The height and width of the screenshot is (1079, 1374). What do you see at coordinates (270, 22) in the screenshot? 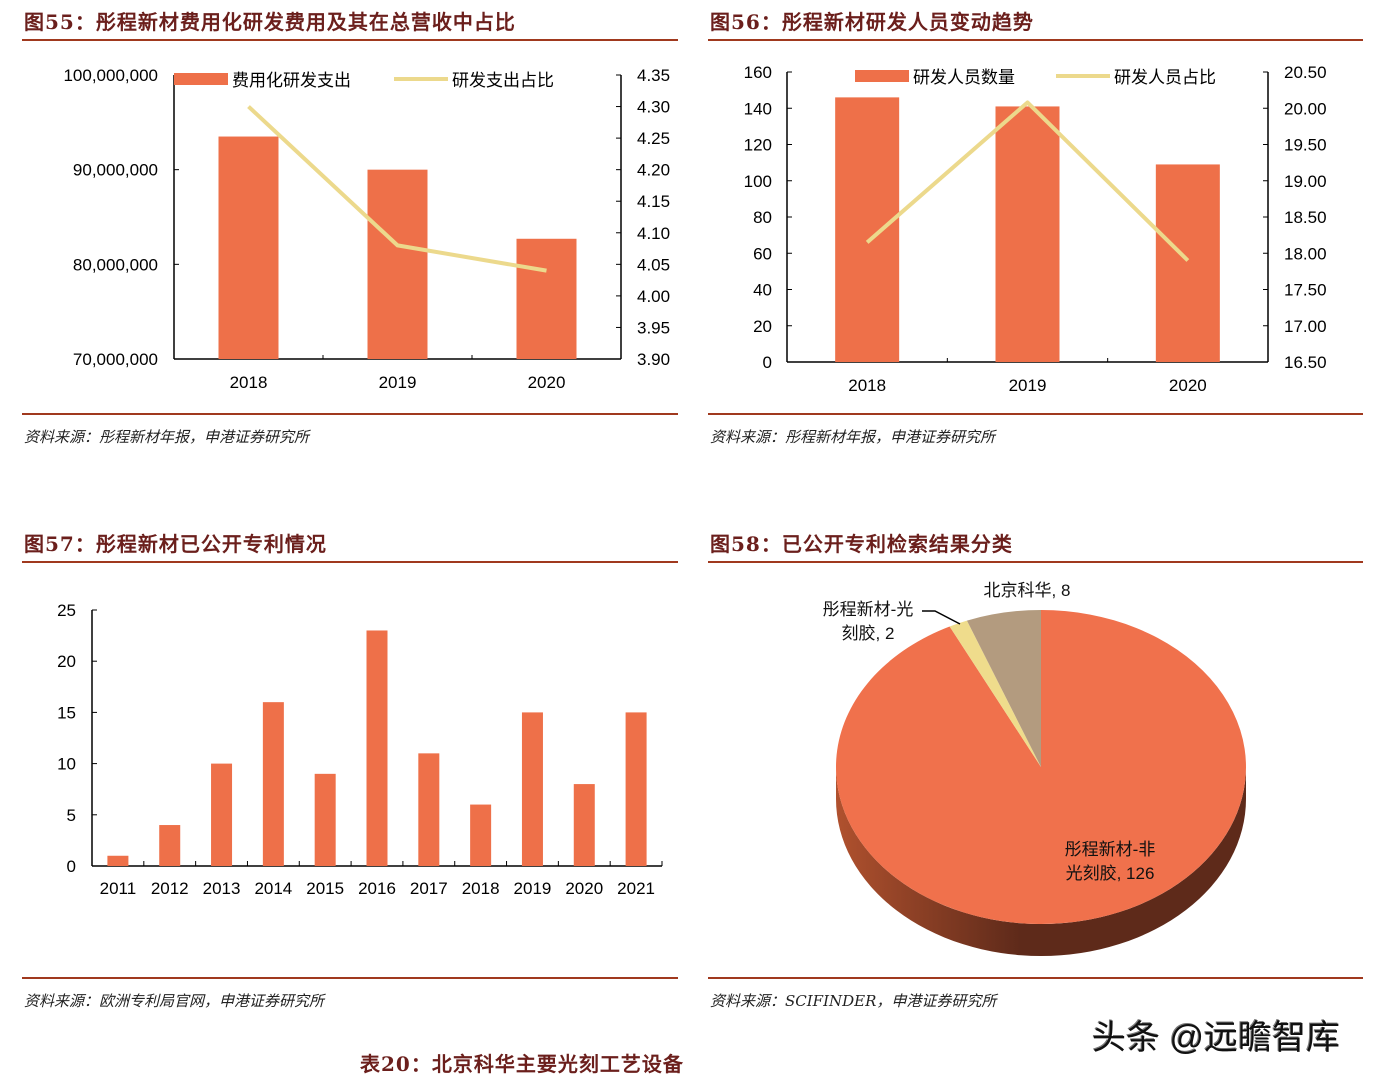
I see `fig55-title: 图55：彤程新材费用化研发费用及其在总营收中占比` at bounding box center [270, 22].